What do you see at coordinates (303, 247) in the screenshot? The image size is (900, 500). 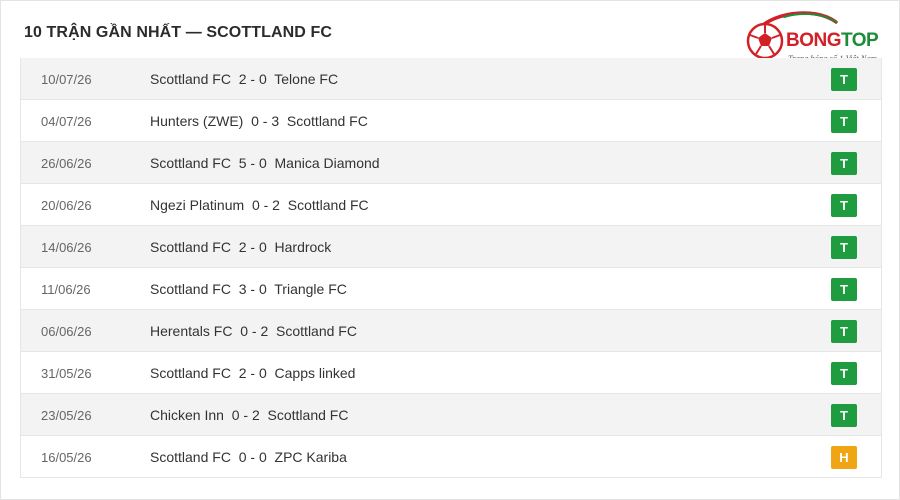 I see `away-team: Hardrock` at bounding box center [303, 247].